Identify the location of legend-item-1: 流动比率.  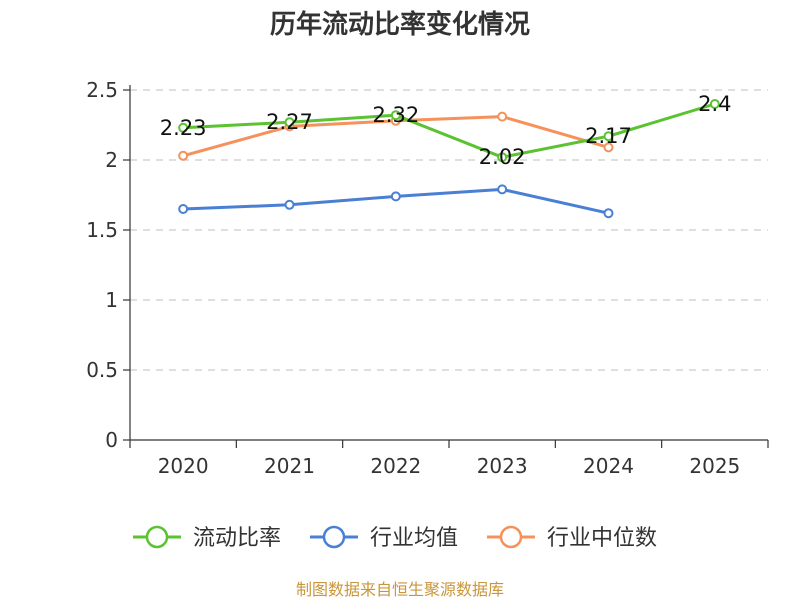
(207, 538).